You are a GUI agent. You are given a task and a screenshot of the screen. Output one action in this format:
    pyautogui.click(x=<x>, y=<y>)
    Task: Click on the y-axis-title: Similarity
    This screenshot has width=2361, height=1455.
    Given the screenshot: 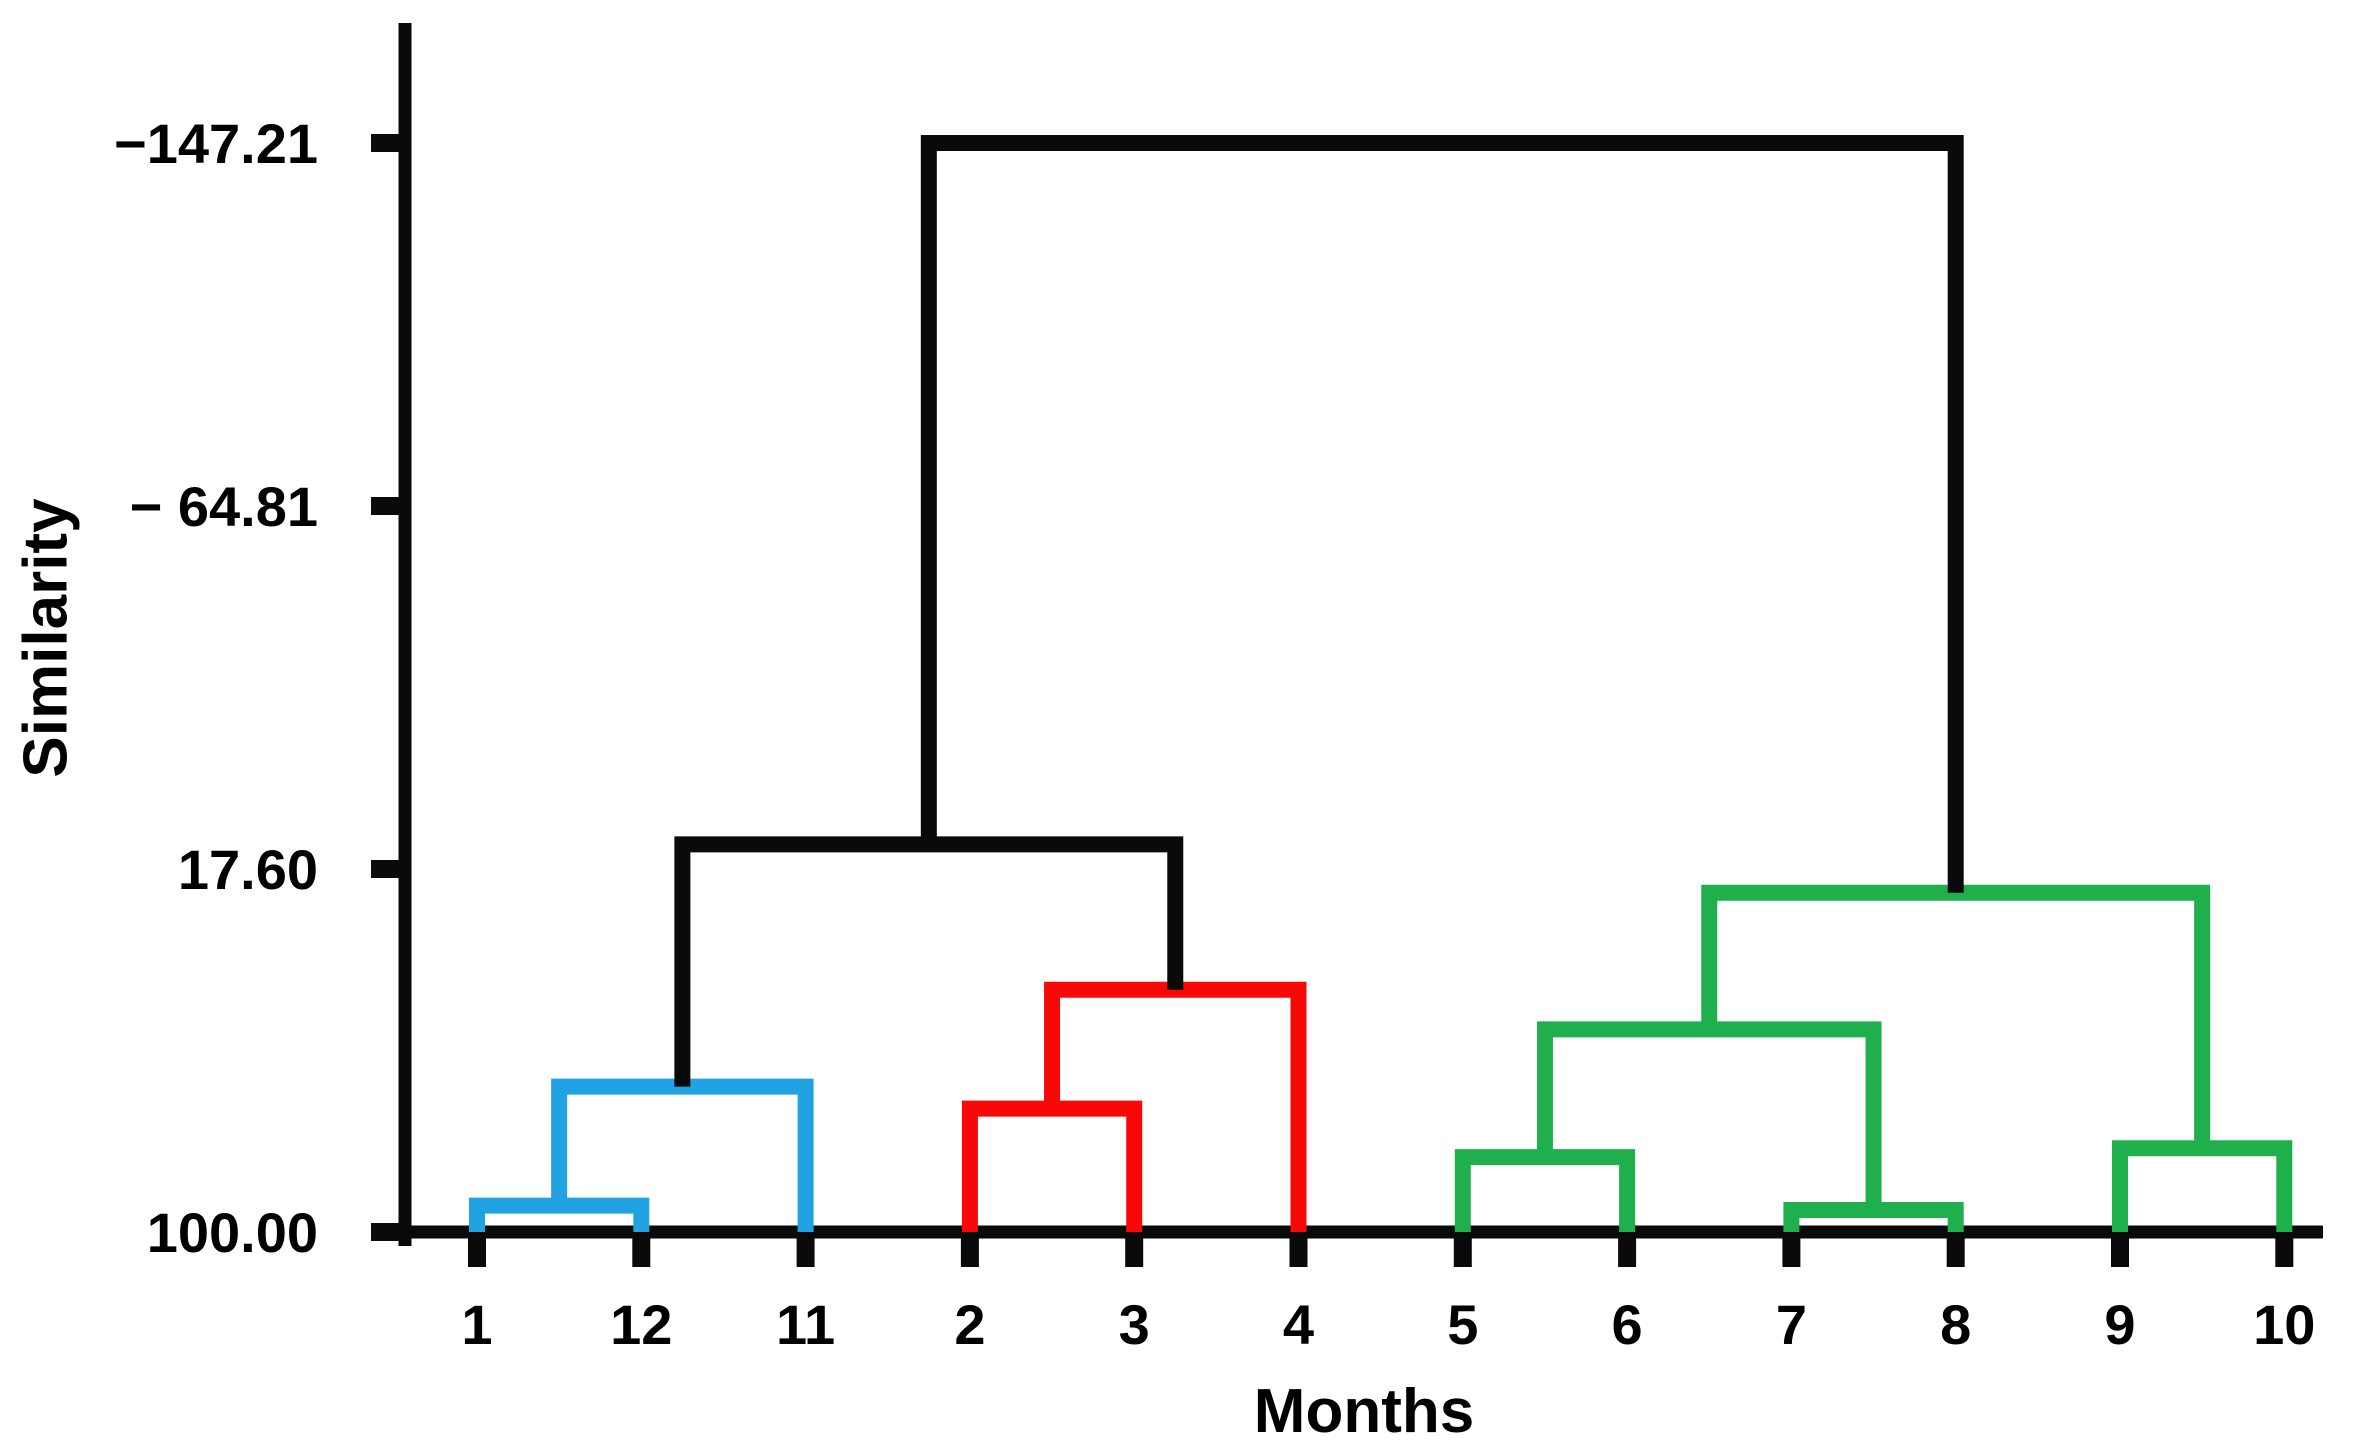 What is the action you would take?
    pyautogui.click(x=46, y=638)
    